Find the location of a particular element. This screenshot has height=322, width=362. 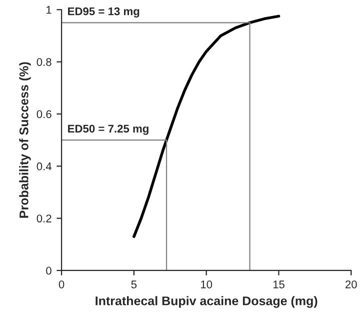

y-tick-label: 0.2 is located at coordinates (44, 218).